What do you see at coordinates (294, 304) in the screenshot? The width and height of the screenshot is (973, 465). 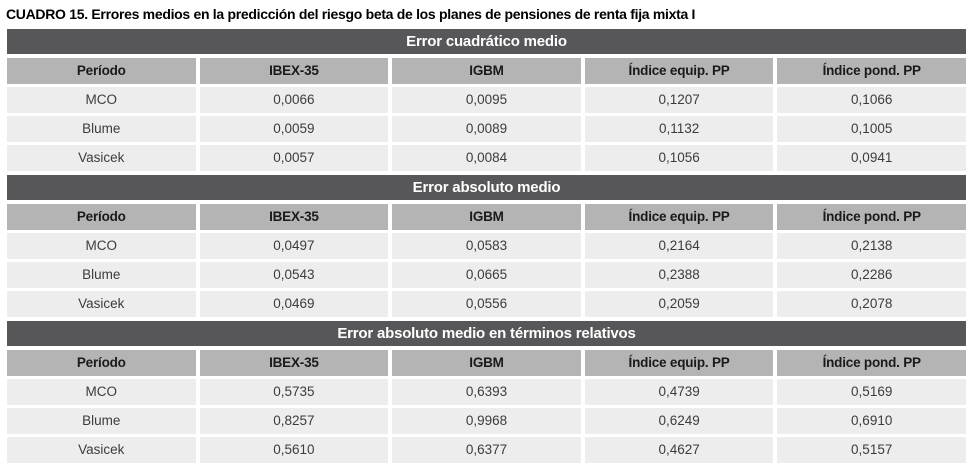 I see `data-cell: 0,0469` at bounding box center [294, 304].